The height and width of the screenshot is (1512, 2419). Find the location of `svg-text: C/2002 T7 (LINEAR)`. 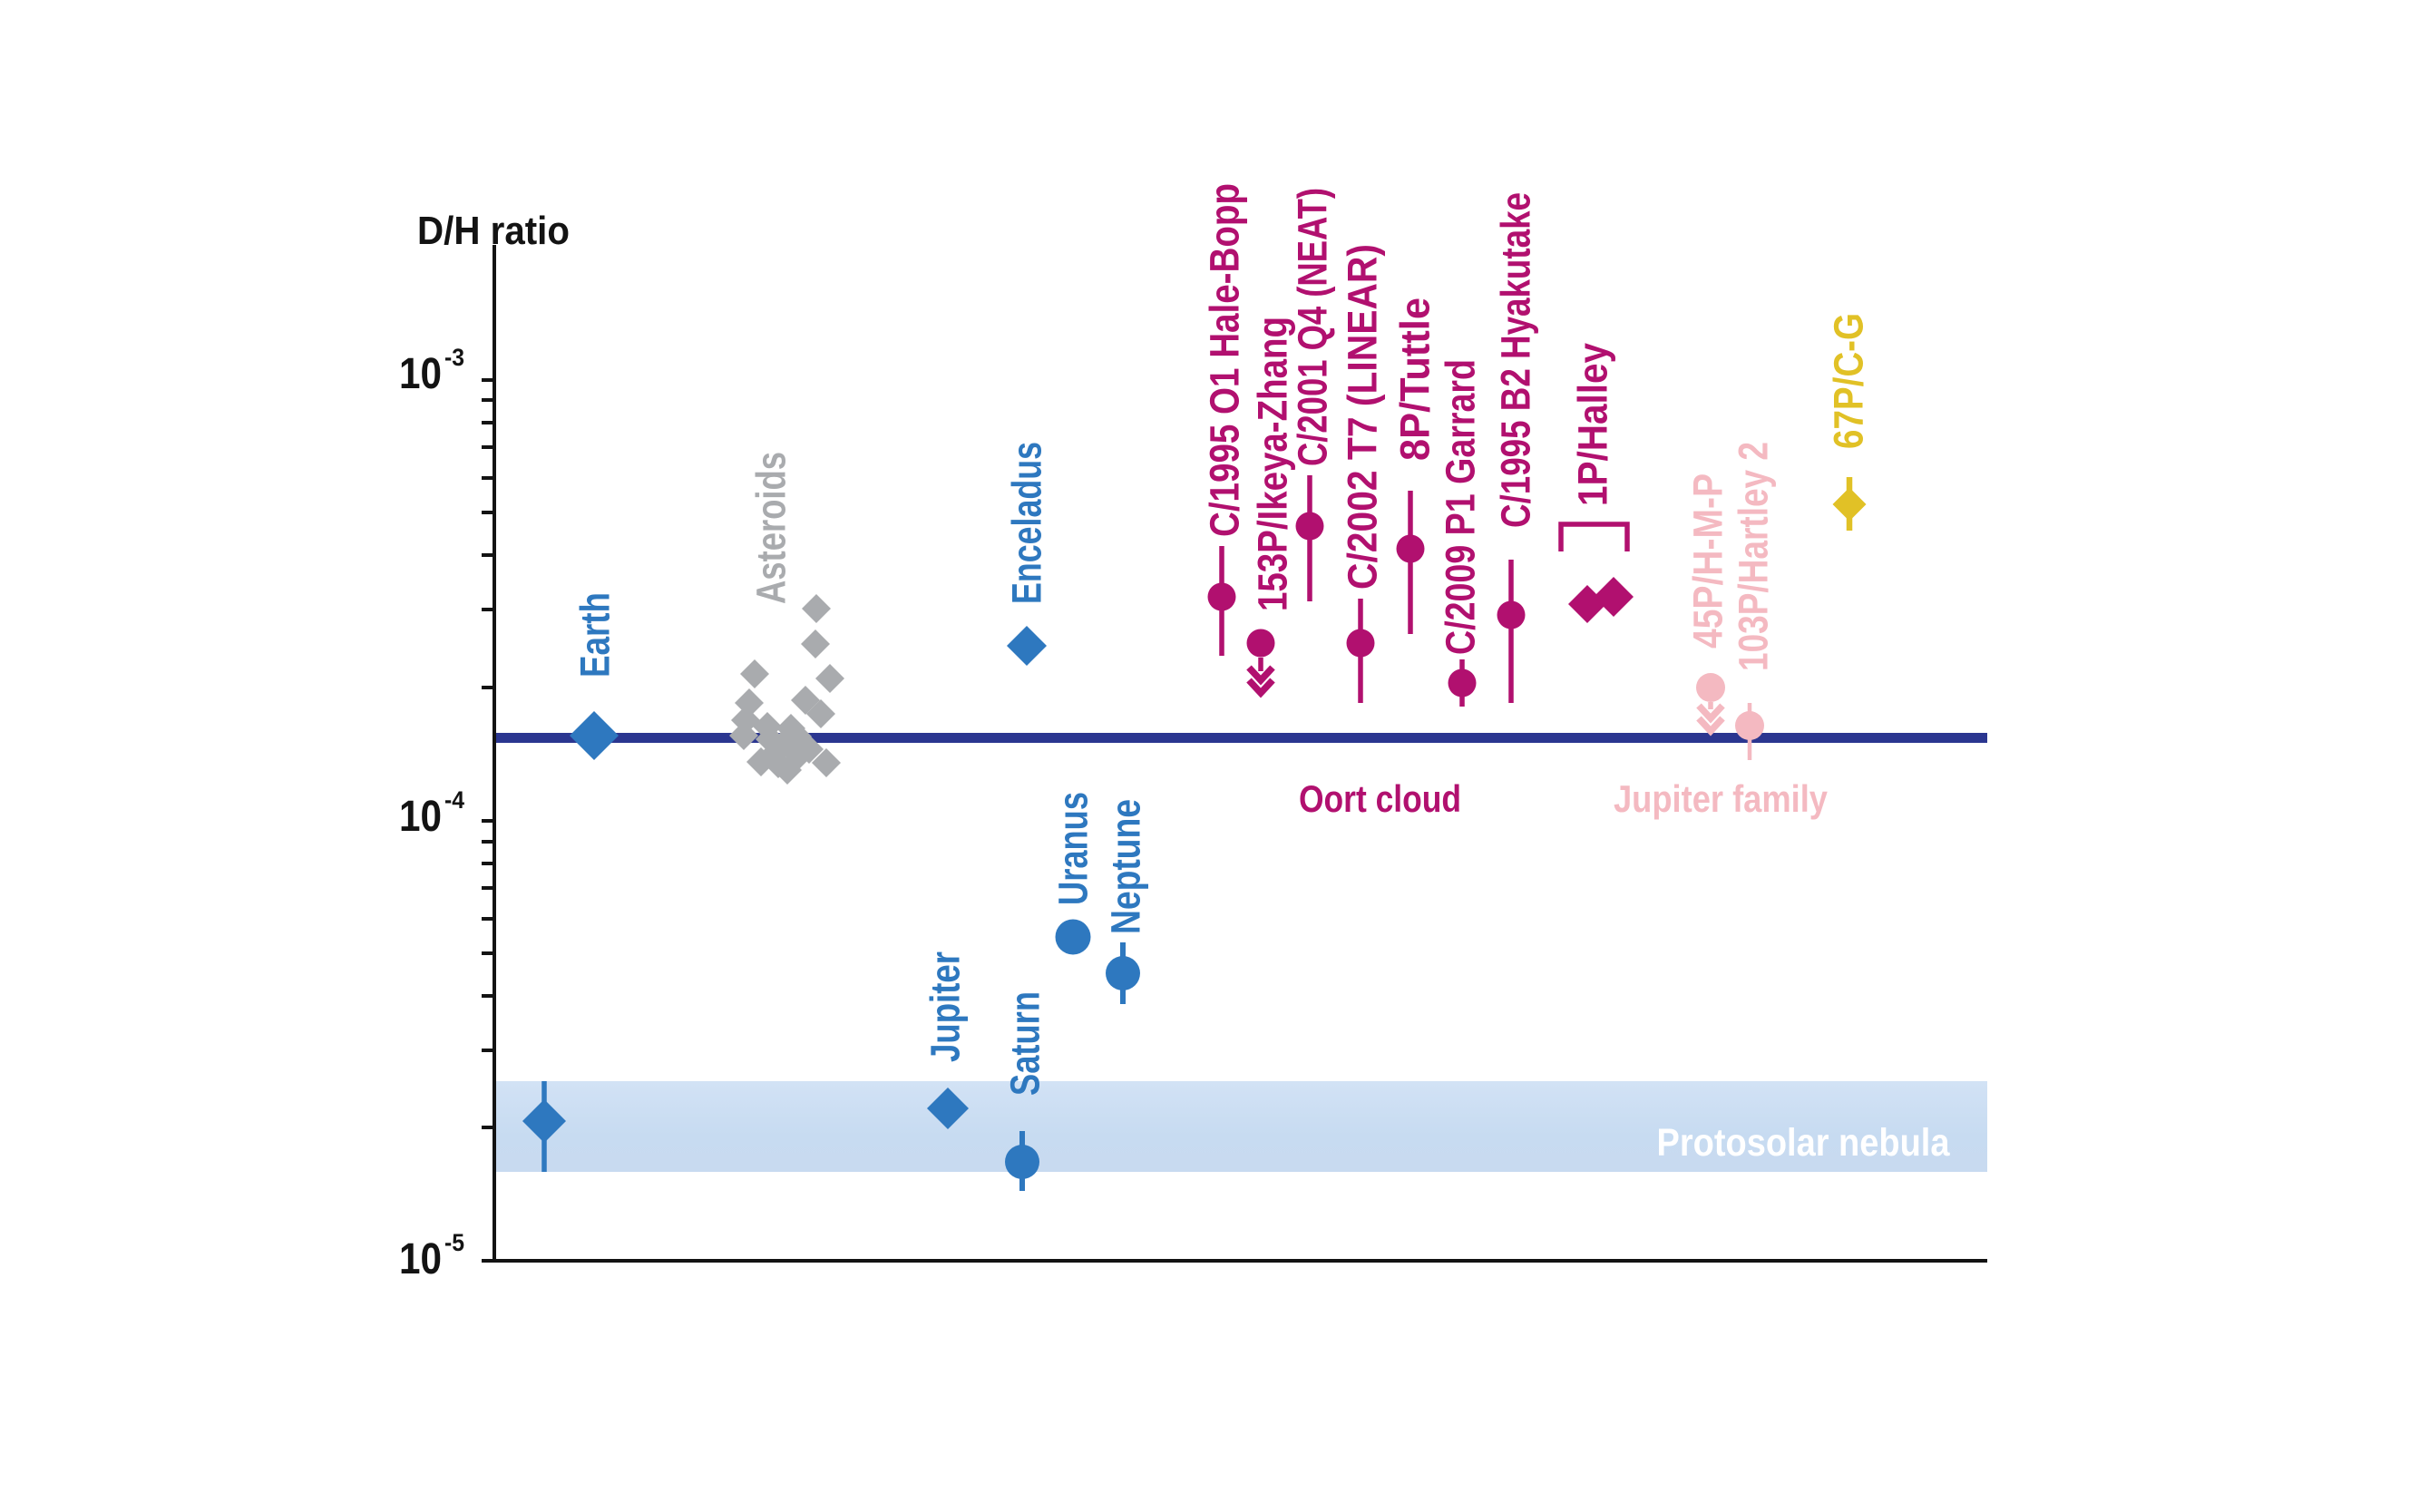

svg-text: C/2002 T7 (LINEAR) is located at coordinates (1363, 417).